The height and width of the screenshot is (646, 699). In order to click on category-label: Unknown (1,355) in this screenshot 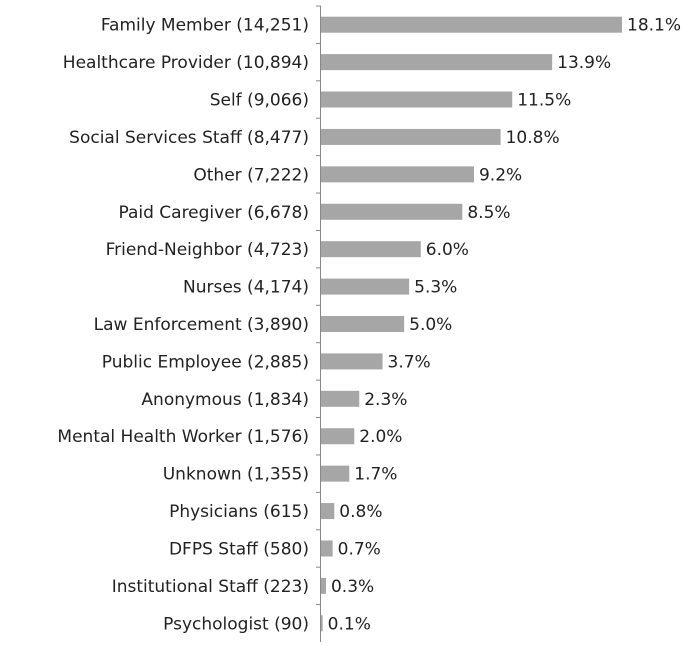, I will do `click(236, 475)`.